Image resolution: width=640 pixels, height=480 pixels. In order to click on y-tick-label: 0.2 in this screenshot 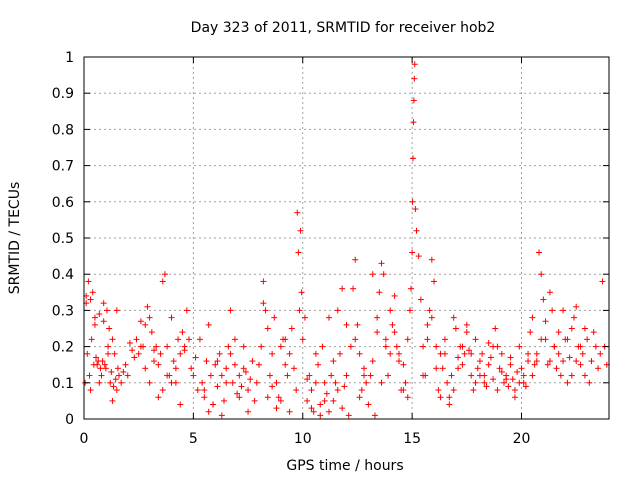, I will do `click(63, 348)`.